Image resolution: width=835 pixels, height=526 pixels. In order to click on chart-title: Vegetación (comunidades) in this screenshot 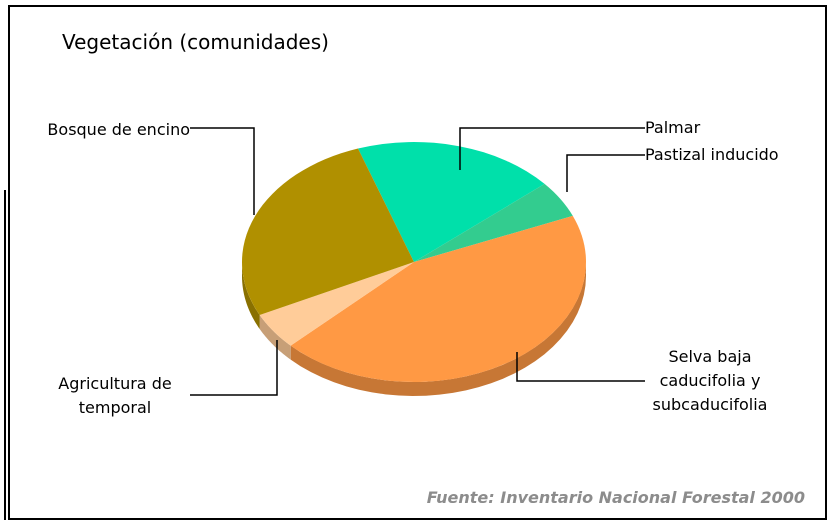, I will do `click(195, 42)`.